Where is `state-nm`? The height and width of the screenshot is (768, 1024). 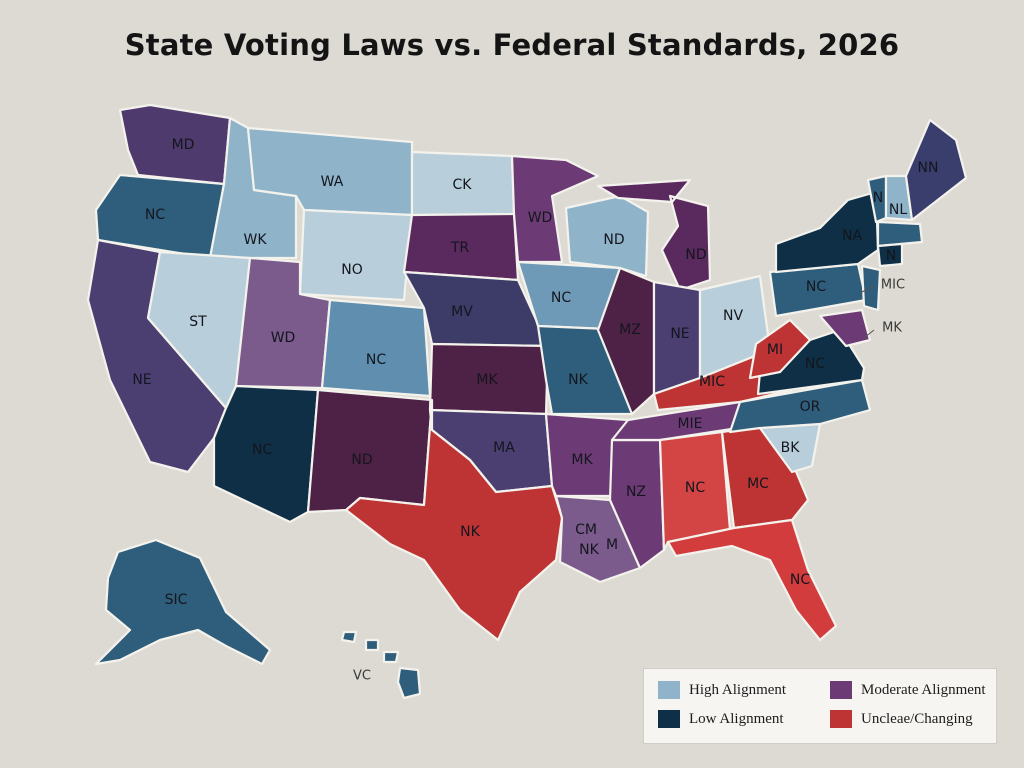
state-nm is located at coordinates (370, 451).